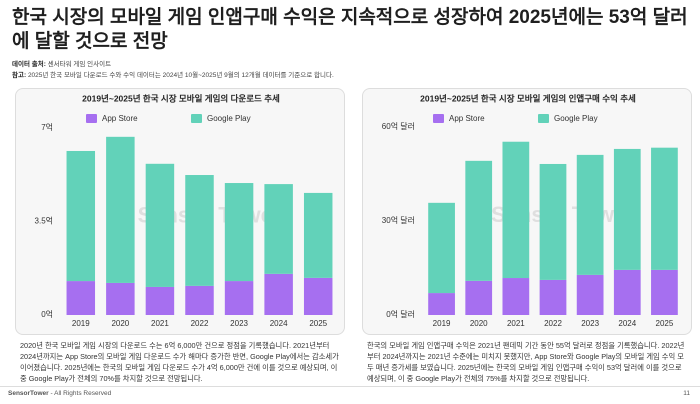  What do you see at coordinates (81, 393) in the screenshot?
I see `footer-rights: - All Rights Reserved` at bounding box center [81, 393].